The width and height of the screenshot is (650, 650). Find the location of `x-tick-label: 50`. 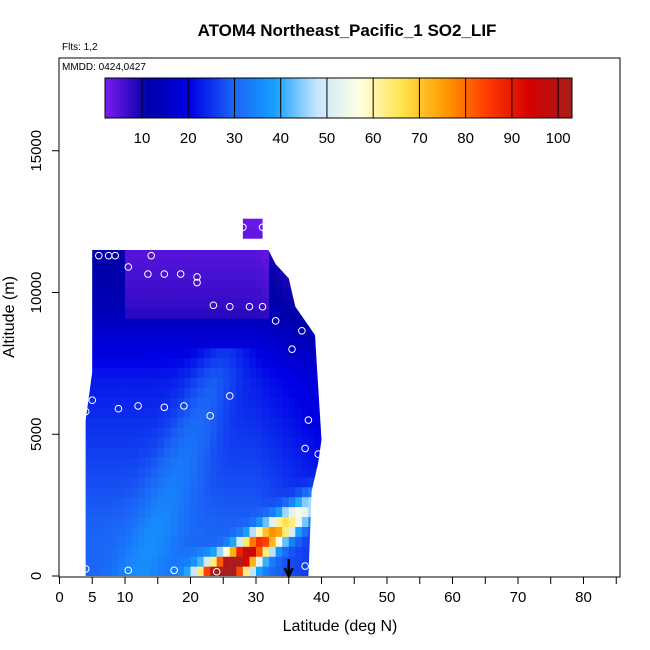

x-tick-label: 50 is located at coordinates (387, 597).